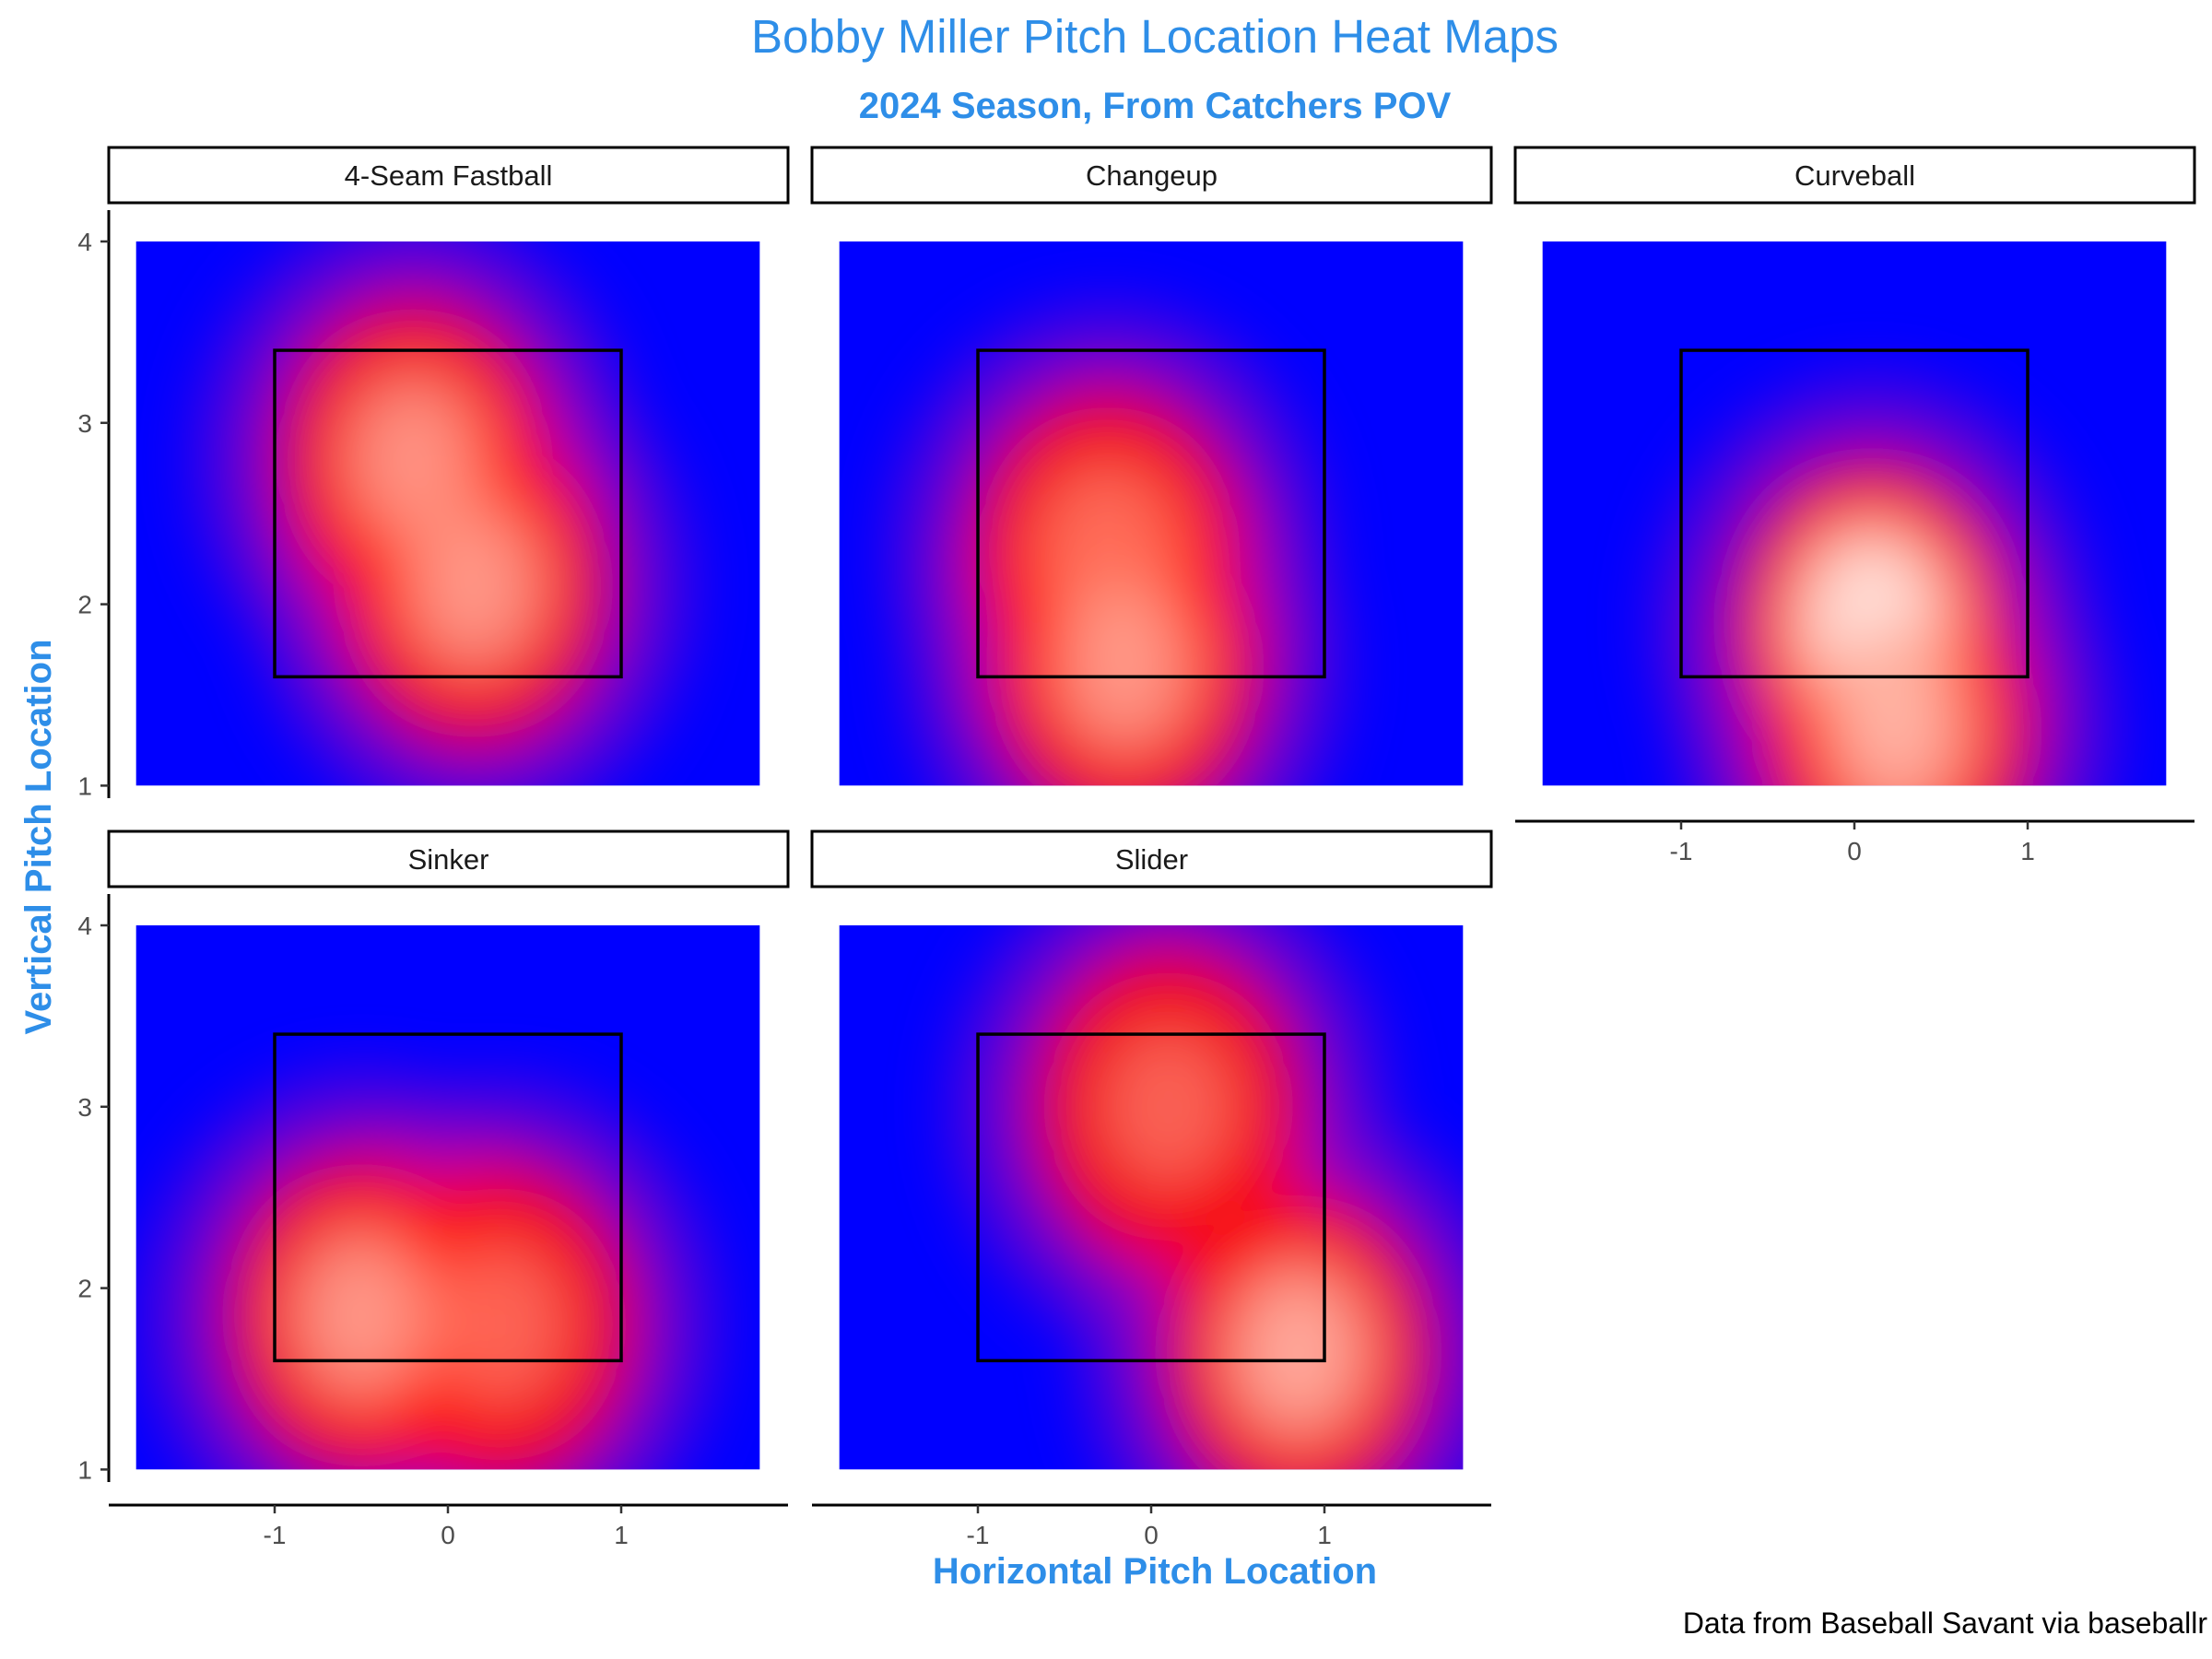  I want to click on strip-label: Slider, so click(1151, 859).